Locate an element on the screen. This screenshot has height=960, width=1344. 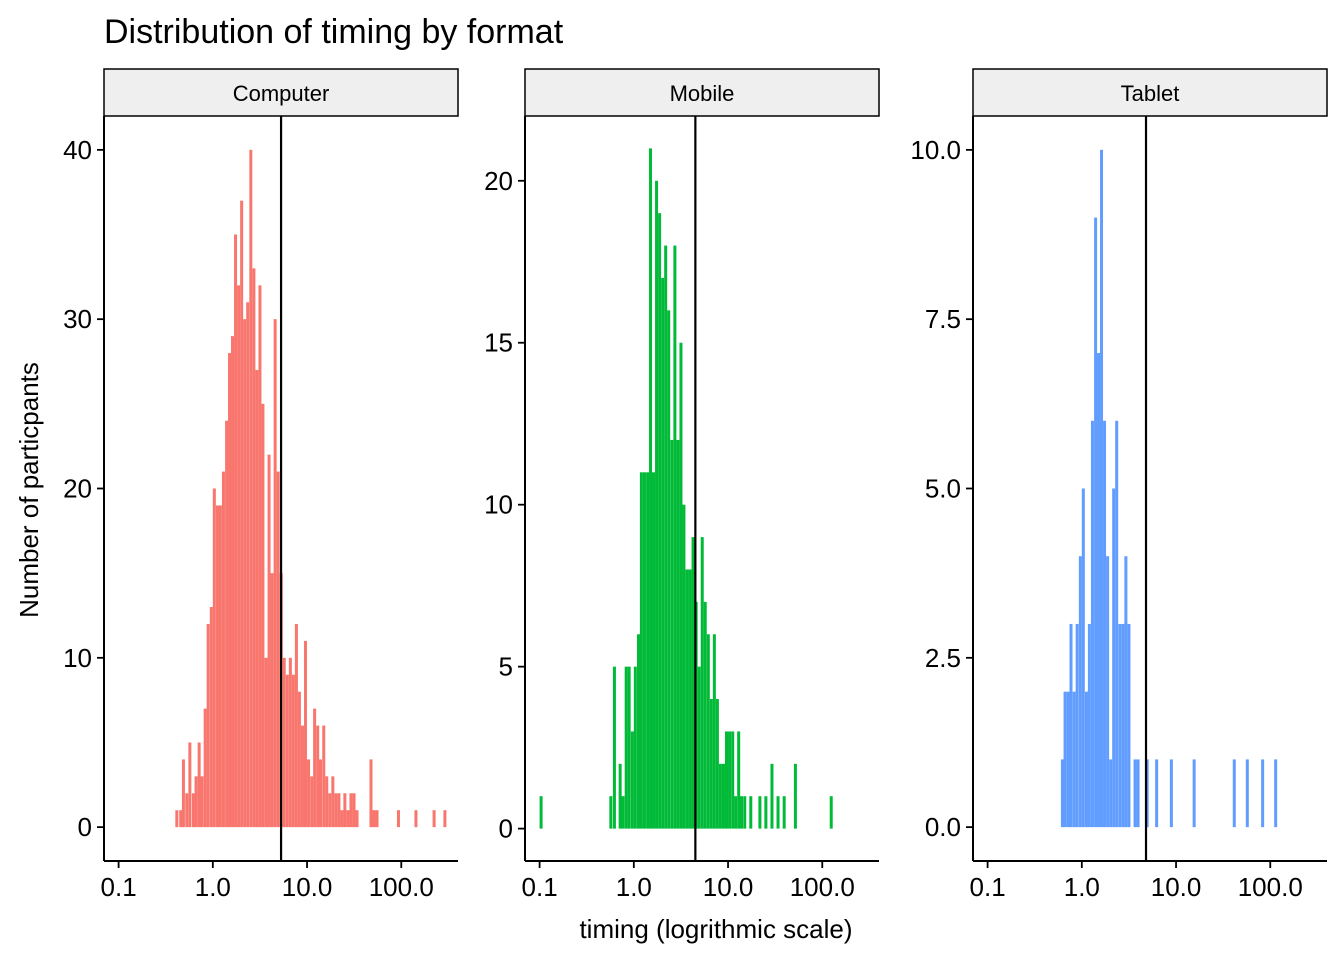
y-tick-label: 5 is located at coordinates (506, 667).